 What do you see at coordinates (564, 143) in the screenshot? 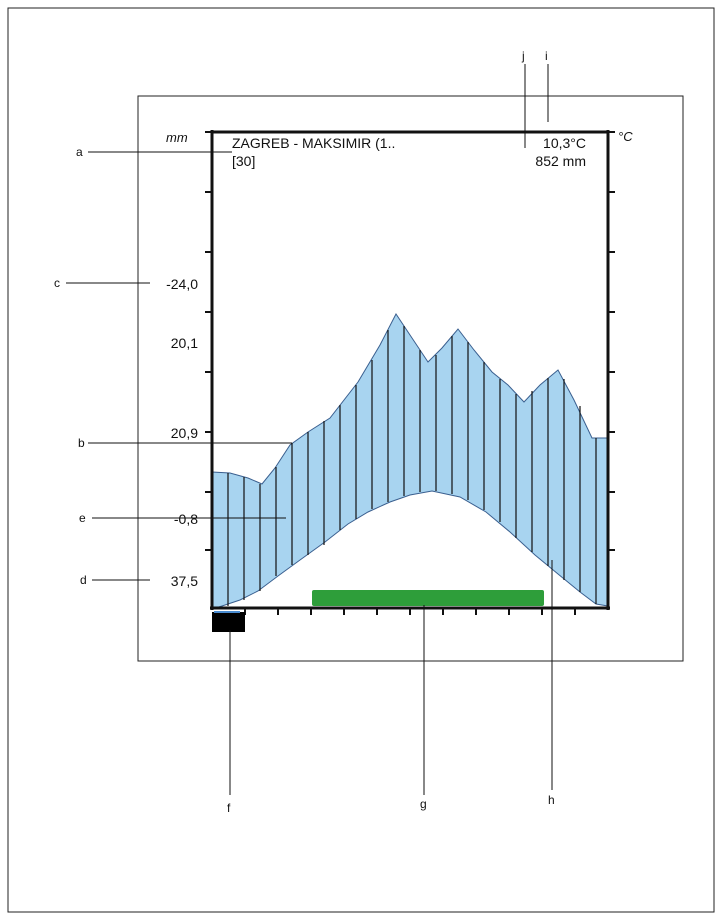
I see `mean-annual-temperature: 10,3°C` at bounding box center [564, 143].